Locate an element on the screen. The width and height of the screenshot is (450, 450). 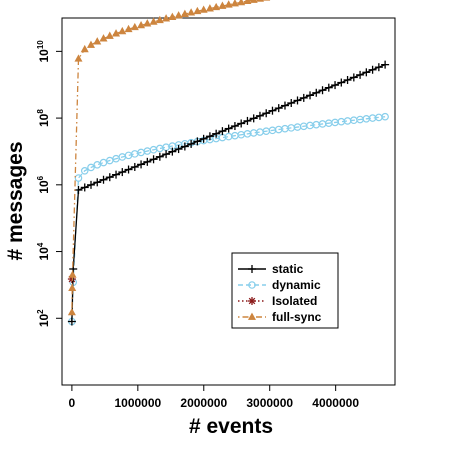
y-tick-label: 104 is located at coordinates (43, 251).